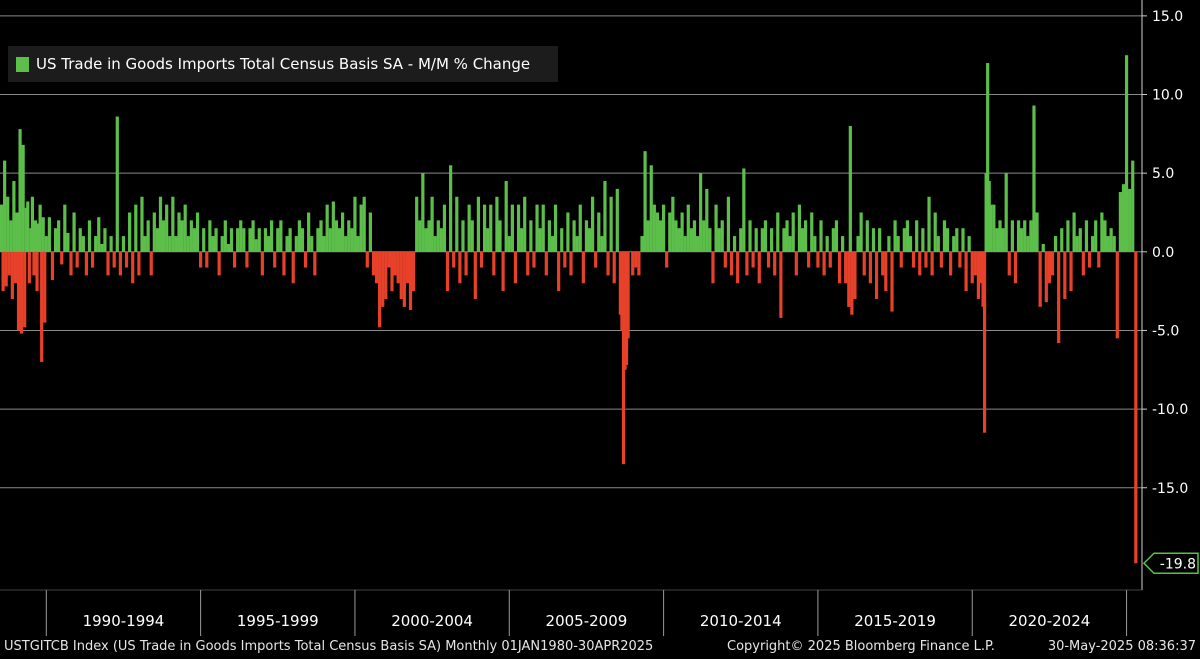  Describe the element at coordinates (861, 646) in the screenshot. I see `footer-copyright: Copyright© 2025 Bloomberg Finance L.P.` at that location.